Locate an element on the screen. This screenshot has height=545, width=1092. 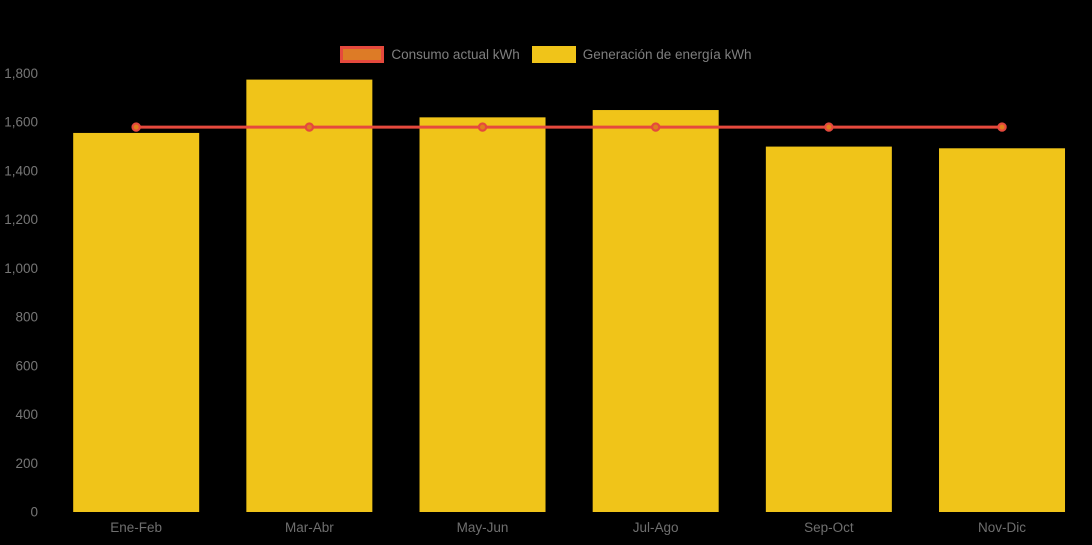
bar-nov-dic is located at coordinates (1002, 330).